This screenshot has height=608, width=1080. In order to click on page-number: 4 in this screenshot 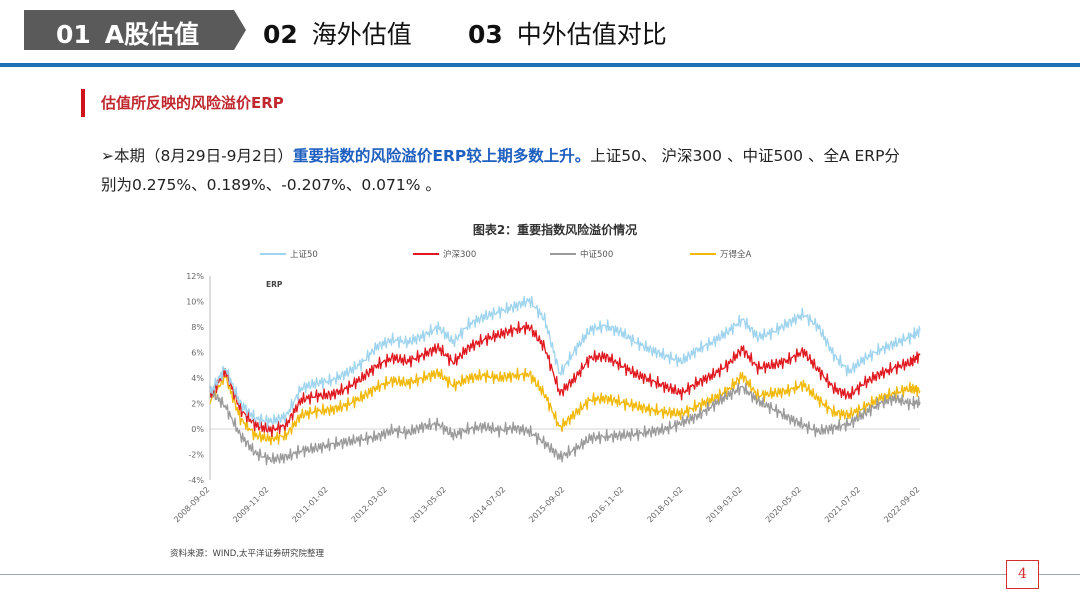, I will do `click(1022, 574)`.